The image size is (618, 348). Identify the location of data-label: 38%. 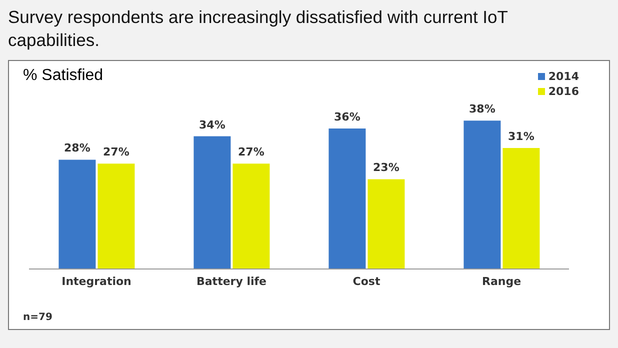
(482, 109).